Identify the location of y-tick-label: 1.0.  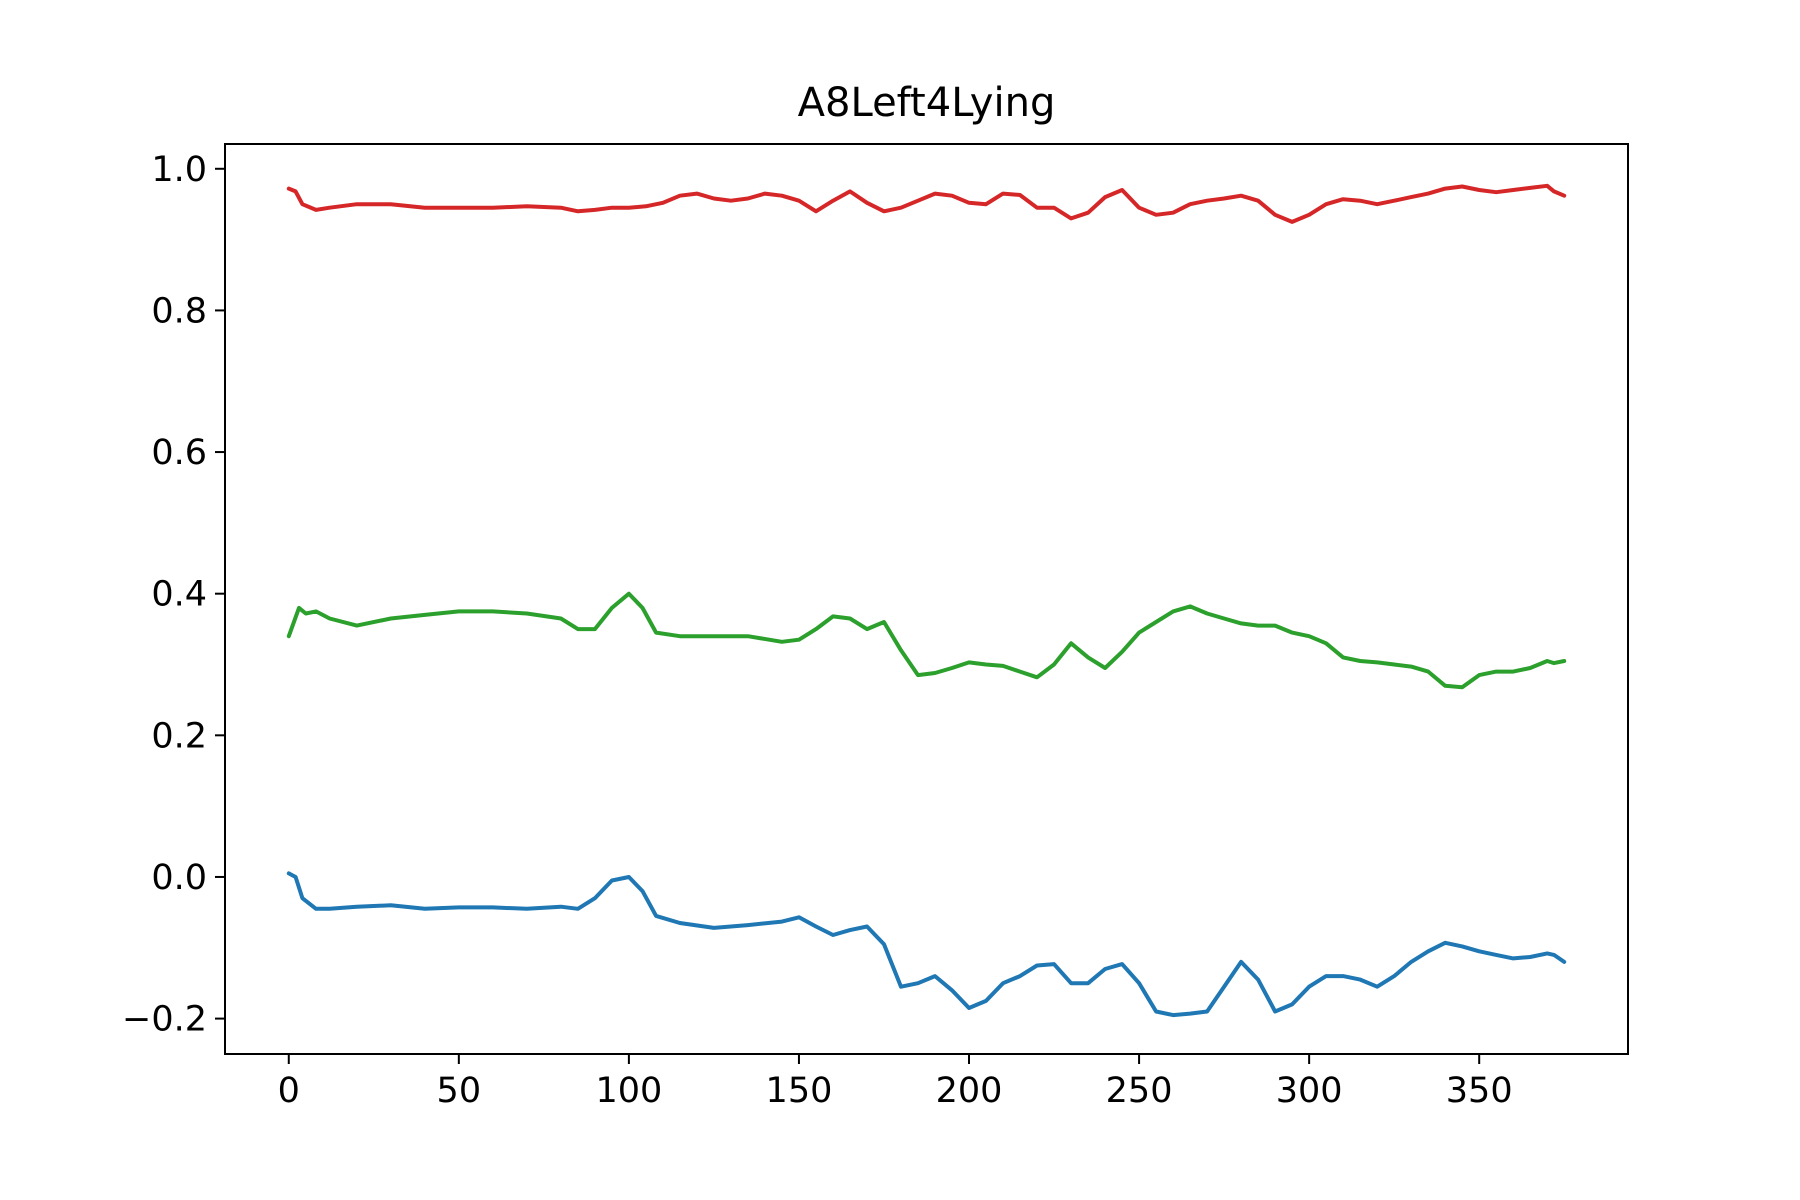
(179, 170).